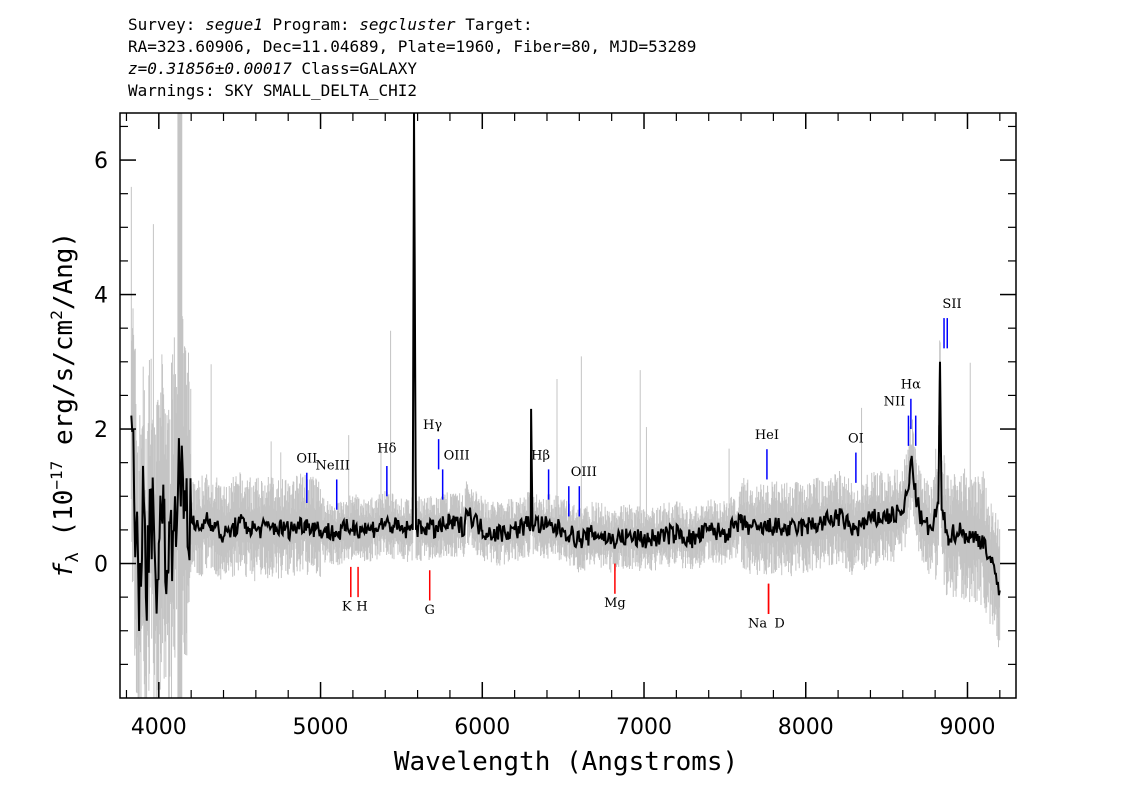 Image resolution: width=1134 pixels, height=810 pixels. Describe the element at coordinates (432, 425) in the screenshot. I see `emission-line-label: Hγ` at that location.